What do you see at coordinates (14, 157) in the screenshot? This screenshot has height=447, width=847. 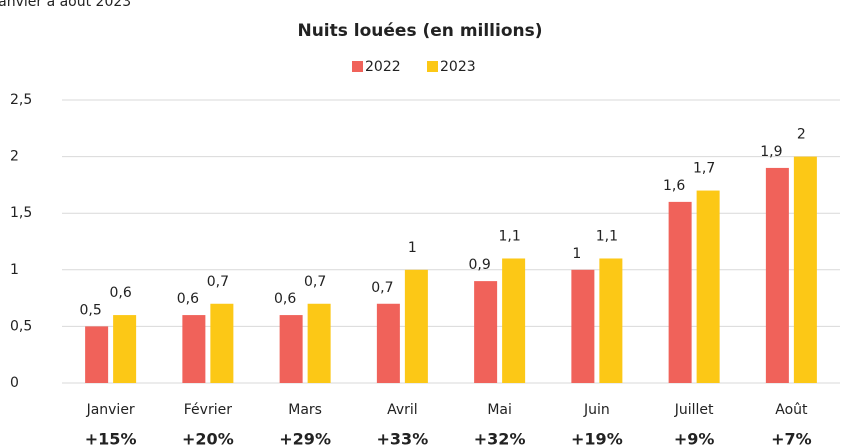 I see `y-tick-label: 2` at bounding box center [14, 157].